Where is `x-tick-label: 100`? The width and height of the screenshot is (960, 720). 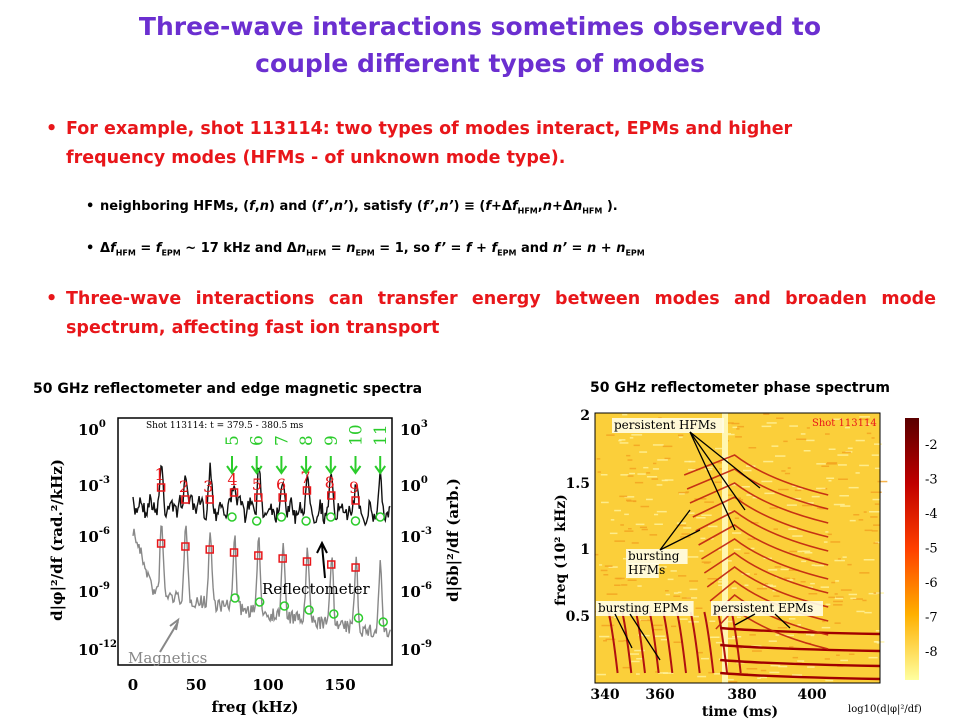
x-tick-label: 100 is located at coordinates (267, 685).